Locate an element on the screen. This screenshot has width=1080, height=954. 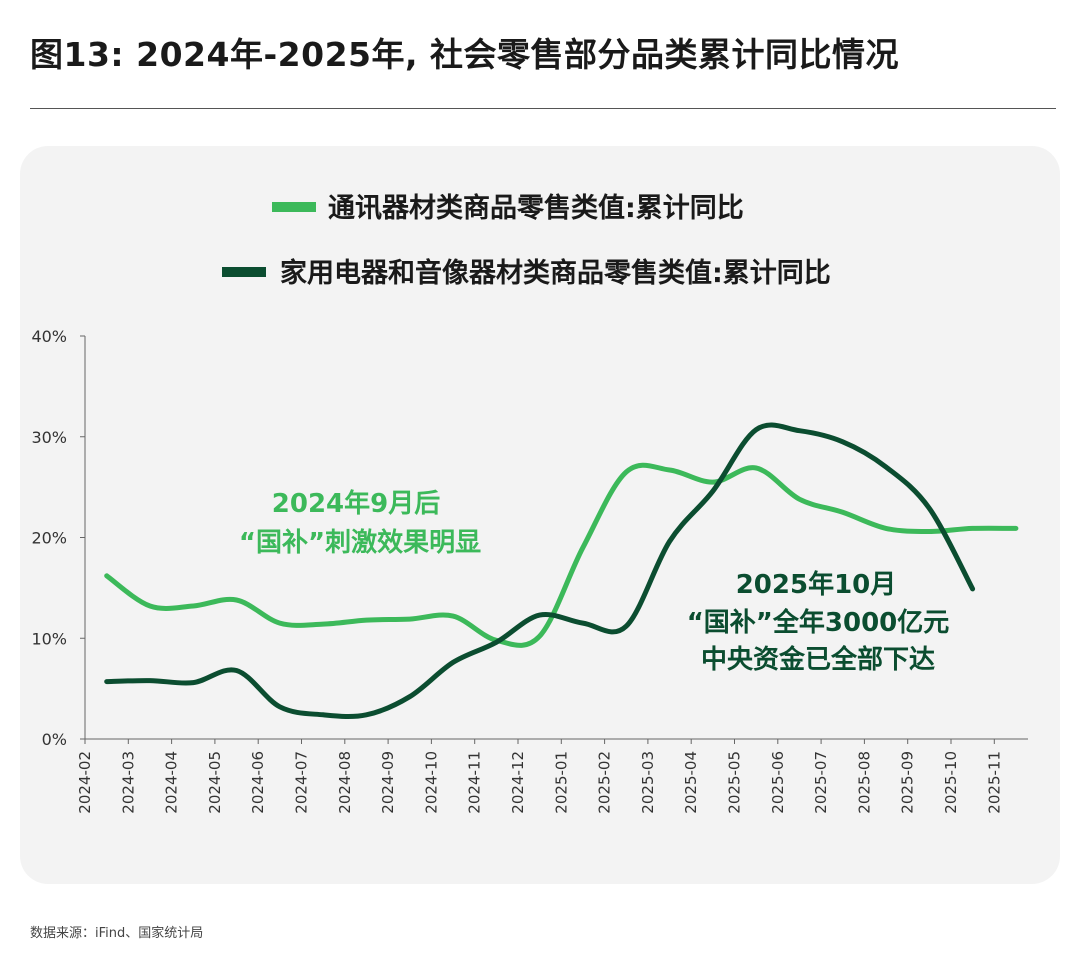
page-title: 图13: 2024年-2025年, 社会零售部分品类累计同比情况 is located at coordinates (465, 54).